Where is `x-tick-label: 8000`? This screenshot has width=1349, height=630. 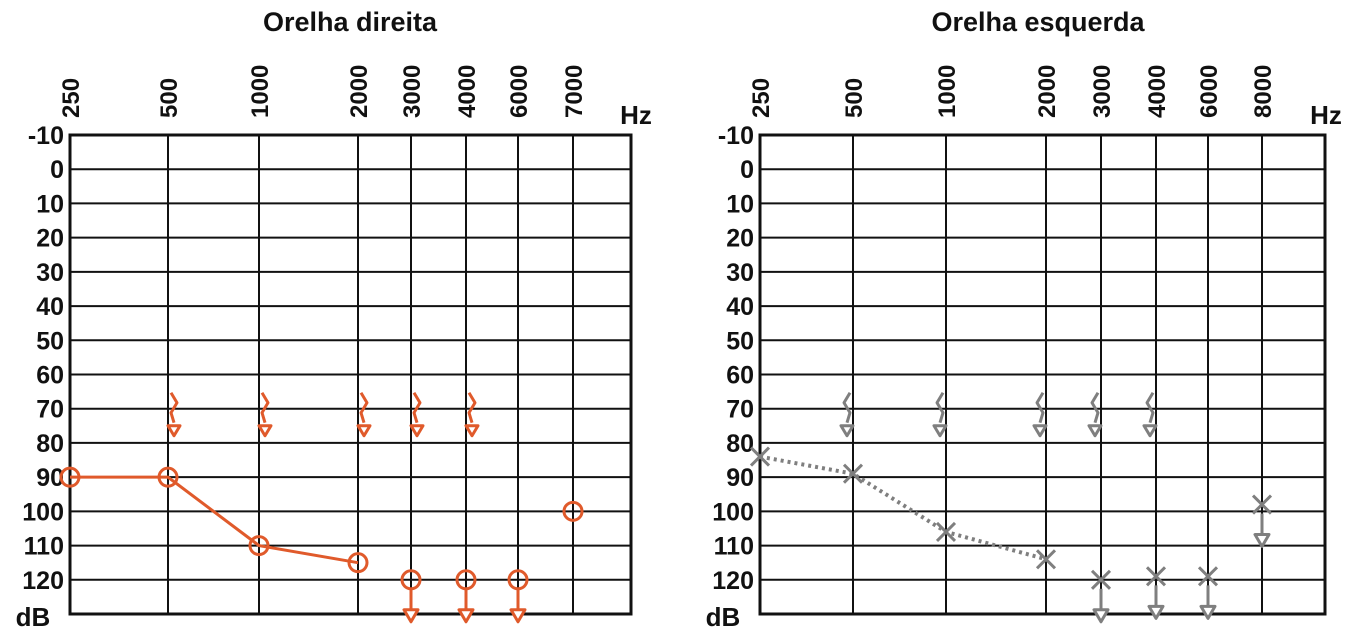
x-tick-label: 8000 is located at coordinates (1263, 91).